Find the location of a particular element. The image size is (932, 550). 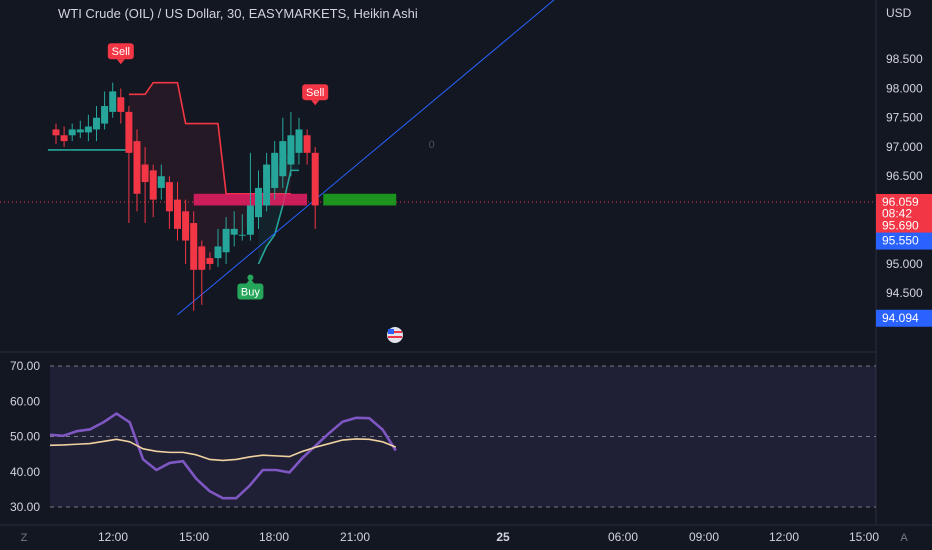

price-axis-badge-text: 96.059 is located at coordinates (900, 202).